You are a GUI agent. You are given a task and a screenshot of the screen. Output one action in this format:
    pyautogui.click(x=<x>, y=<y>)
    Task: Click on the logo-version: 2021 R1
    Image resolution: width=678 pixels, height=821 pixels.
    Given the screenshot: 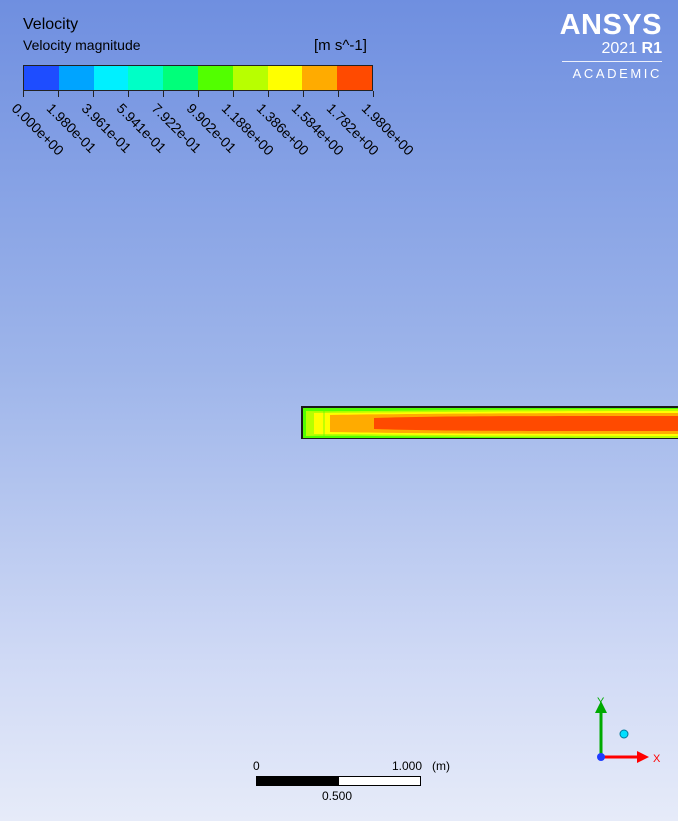 What is the action you would take?
    pyautogui.click(x=607, y=49)
    